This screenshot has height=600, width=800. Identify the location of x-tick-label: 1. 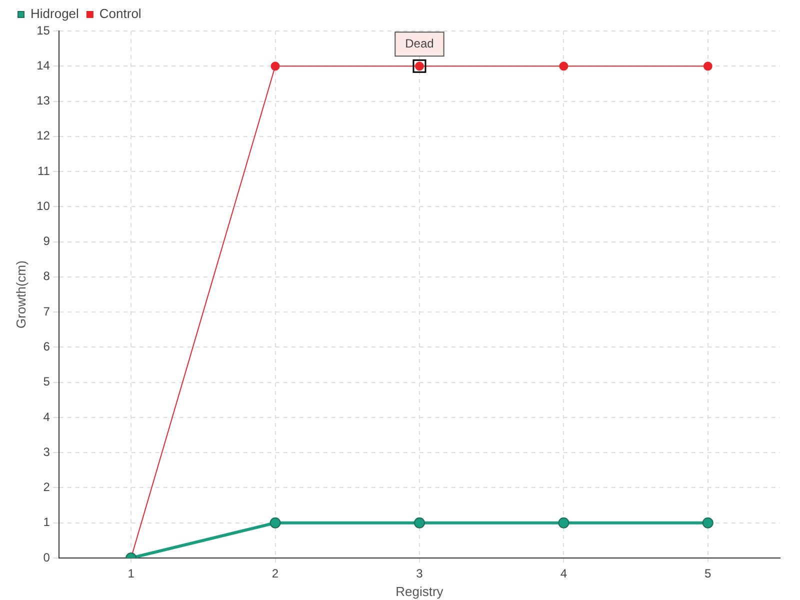
(131, 573).